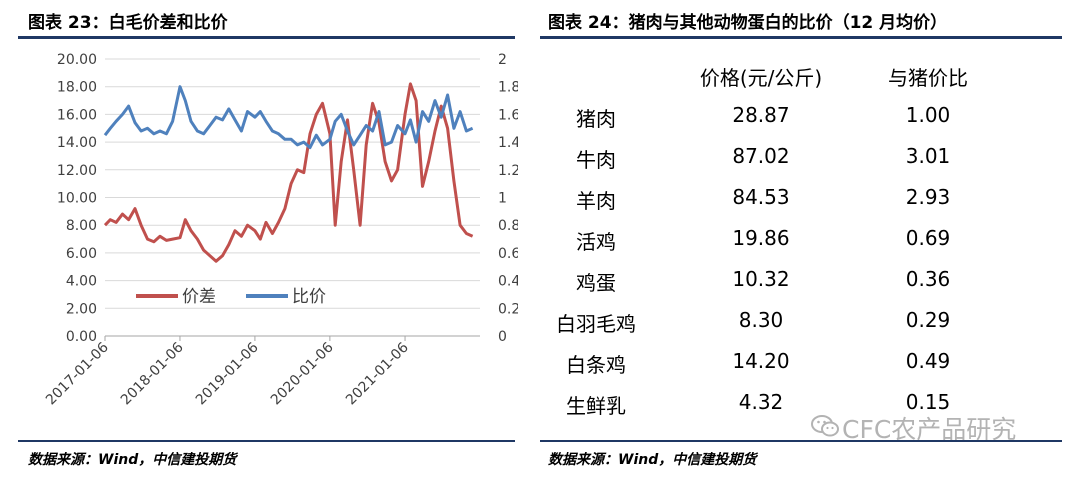 The height and width of the screenshot is (477, 1080). I want to click on table-row-label: 猪肉, so click(596, 119).